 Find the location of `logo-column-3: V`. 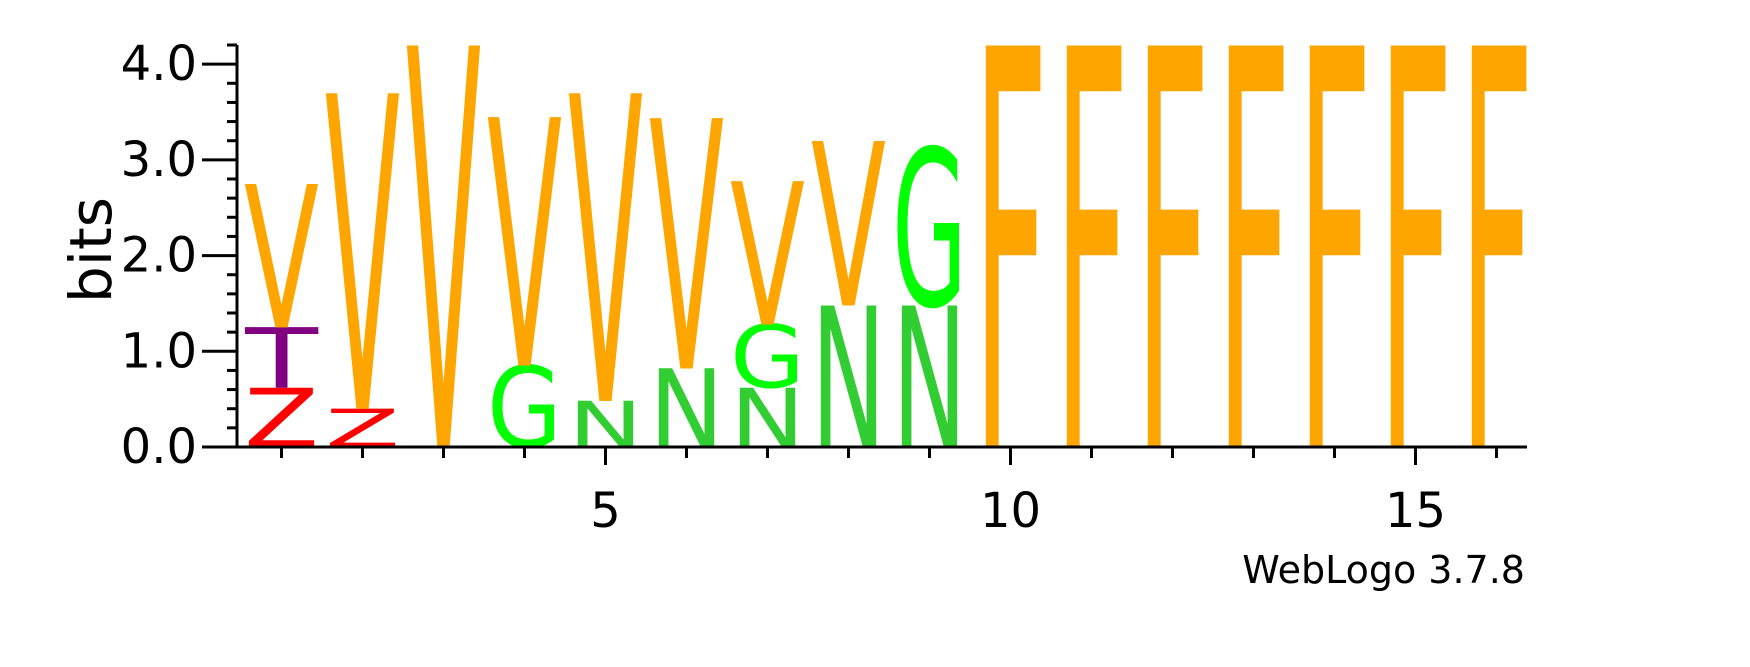

logo-column-3: V is located at coordinates (443, 288).